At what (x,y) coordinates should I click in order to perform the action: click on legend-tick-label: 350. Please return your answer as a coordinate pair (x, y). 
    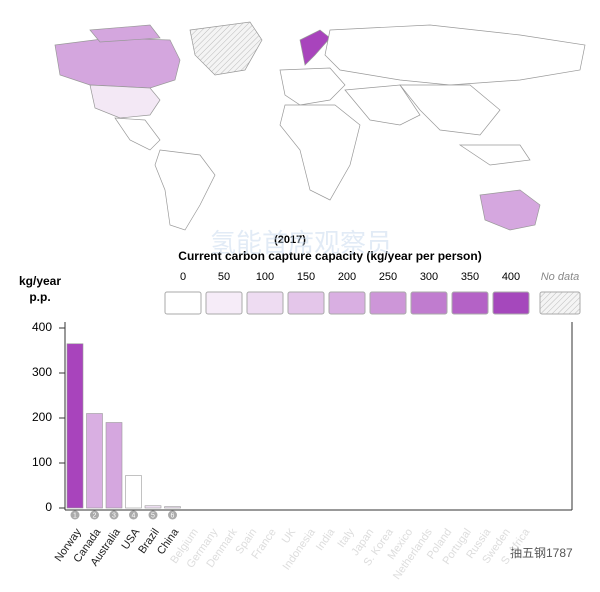
    Looking at the image, I should click on (470, 277).